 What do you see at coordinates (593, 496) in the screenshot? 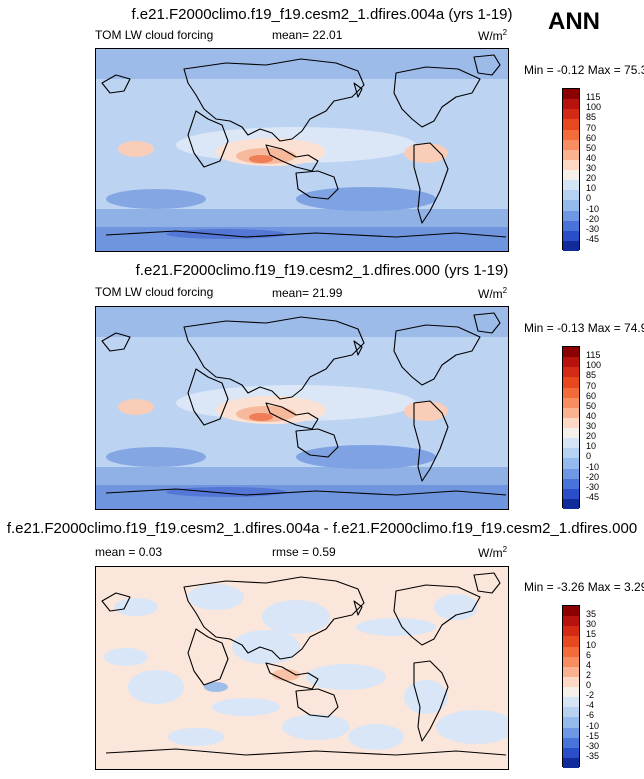
I see `colorbar-tick-label: -45` at bounding box center [593, 496].